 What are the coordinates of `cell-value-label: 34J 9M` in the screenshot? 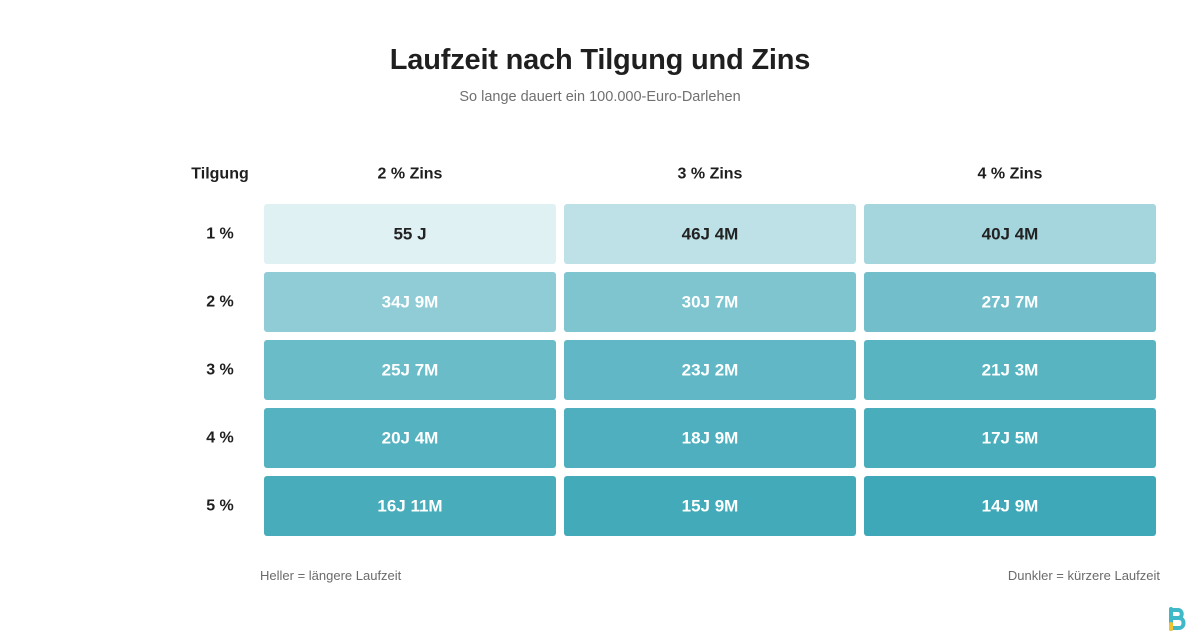 It's located at (410, 302).